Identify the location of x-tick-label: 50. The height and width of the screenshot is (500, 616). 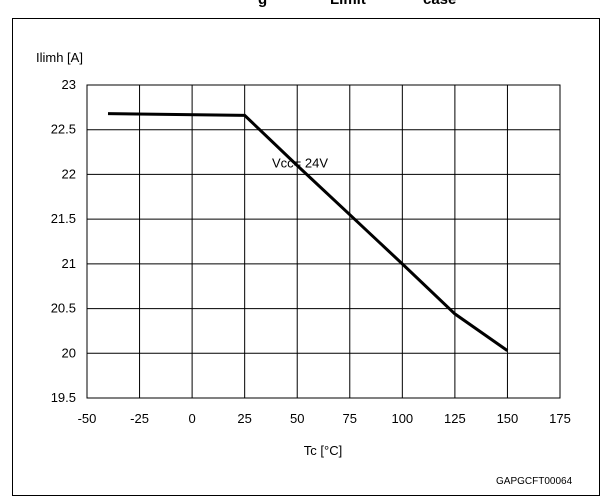
(297, 418).